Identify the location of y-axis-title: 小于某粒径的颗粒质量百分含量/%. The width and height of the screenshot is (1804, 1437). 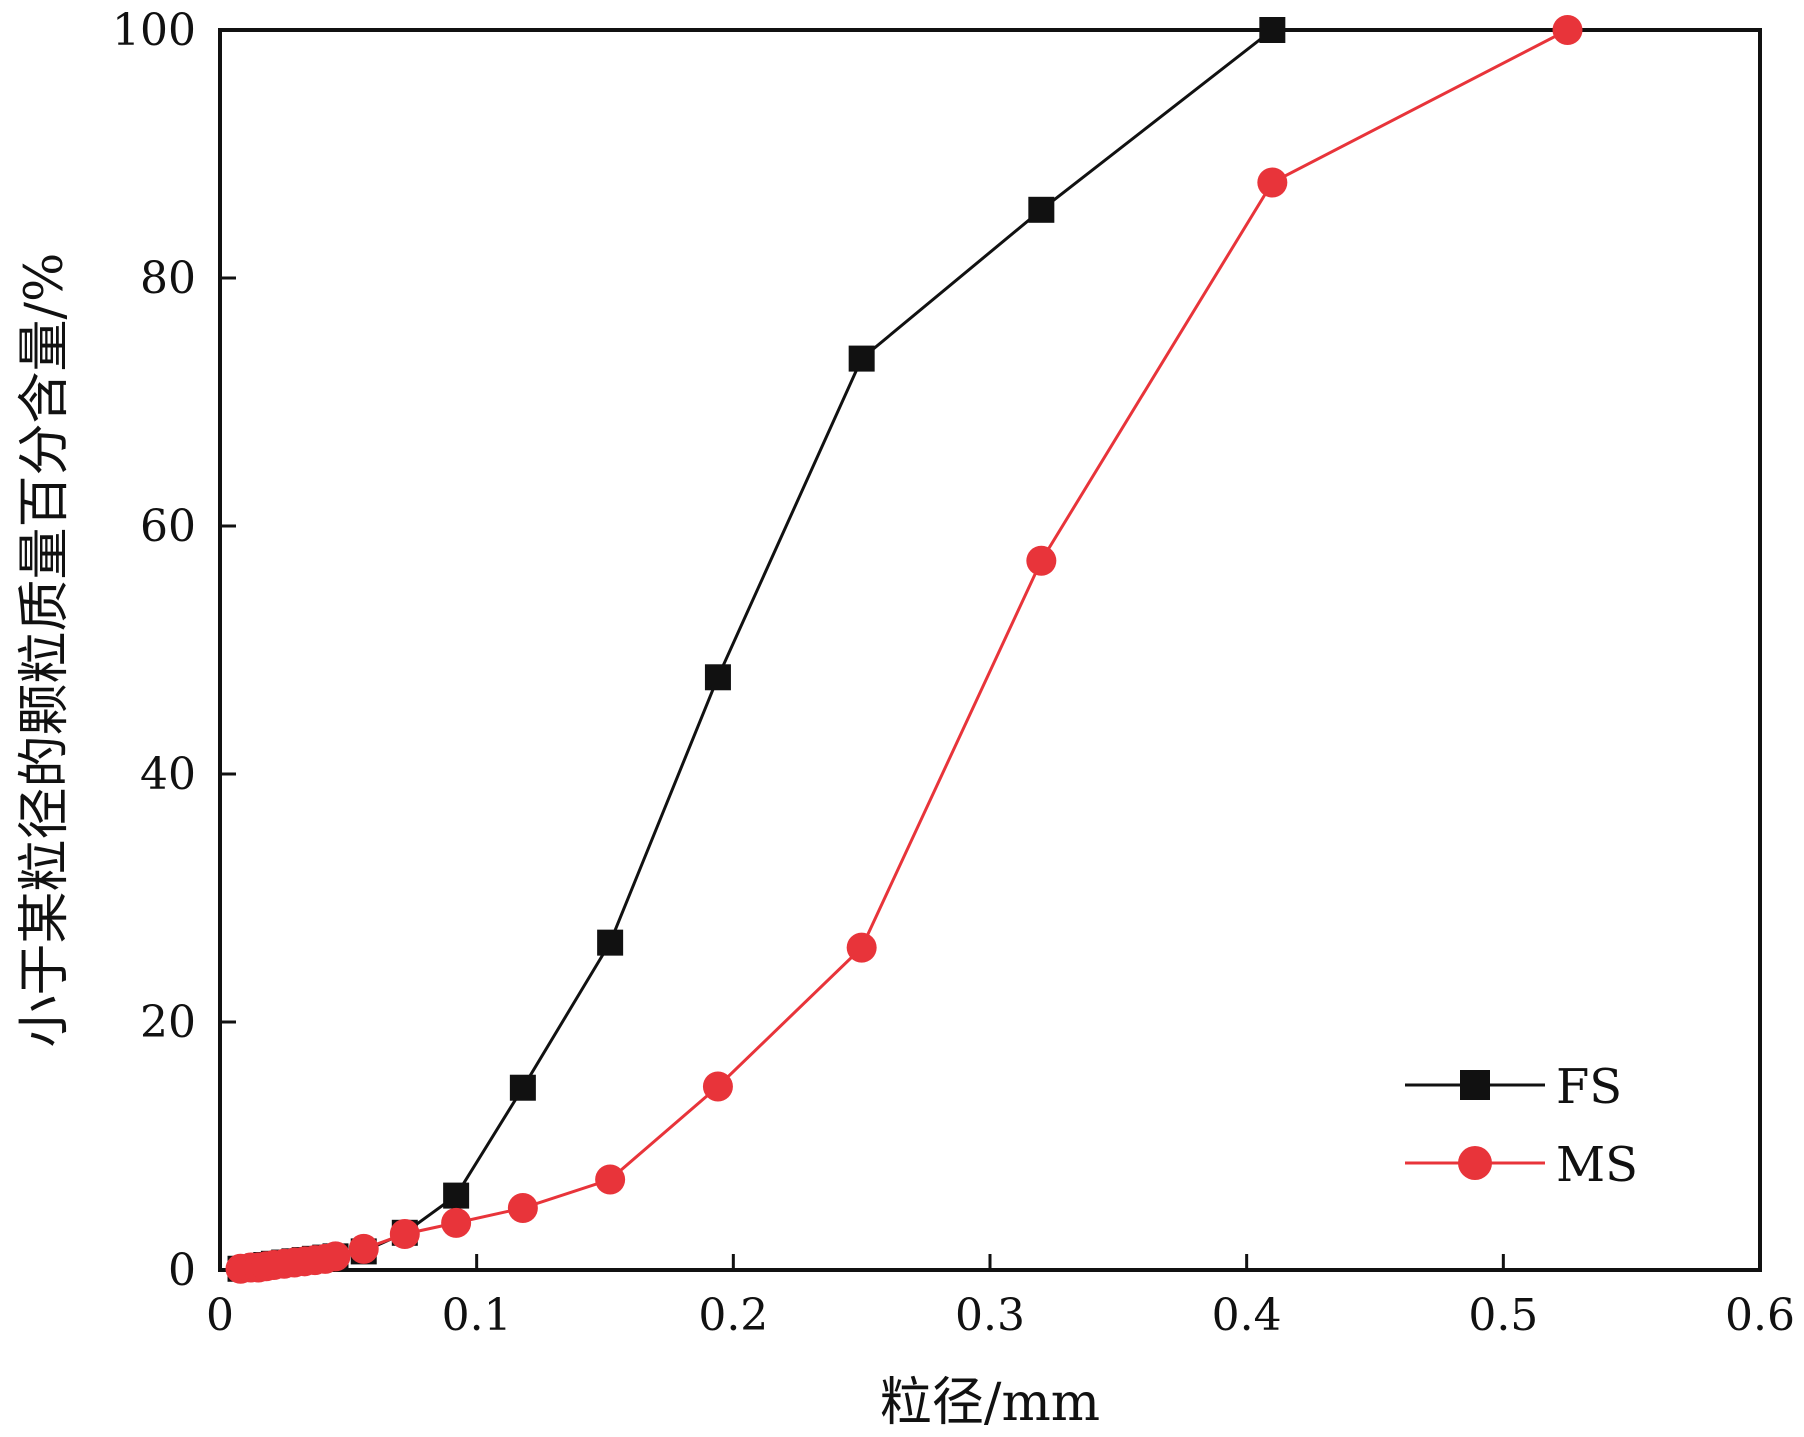
(45, 650).